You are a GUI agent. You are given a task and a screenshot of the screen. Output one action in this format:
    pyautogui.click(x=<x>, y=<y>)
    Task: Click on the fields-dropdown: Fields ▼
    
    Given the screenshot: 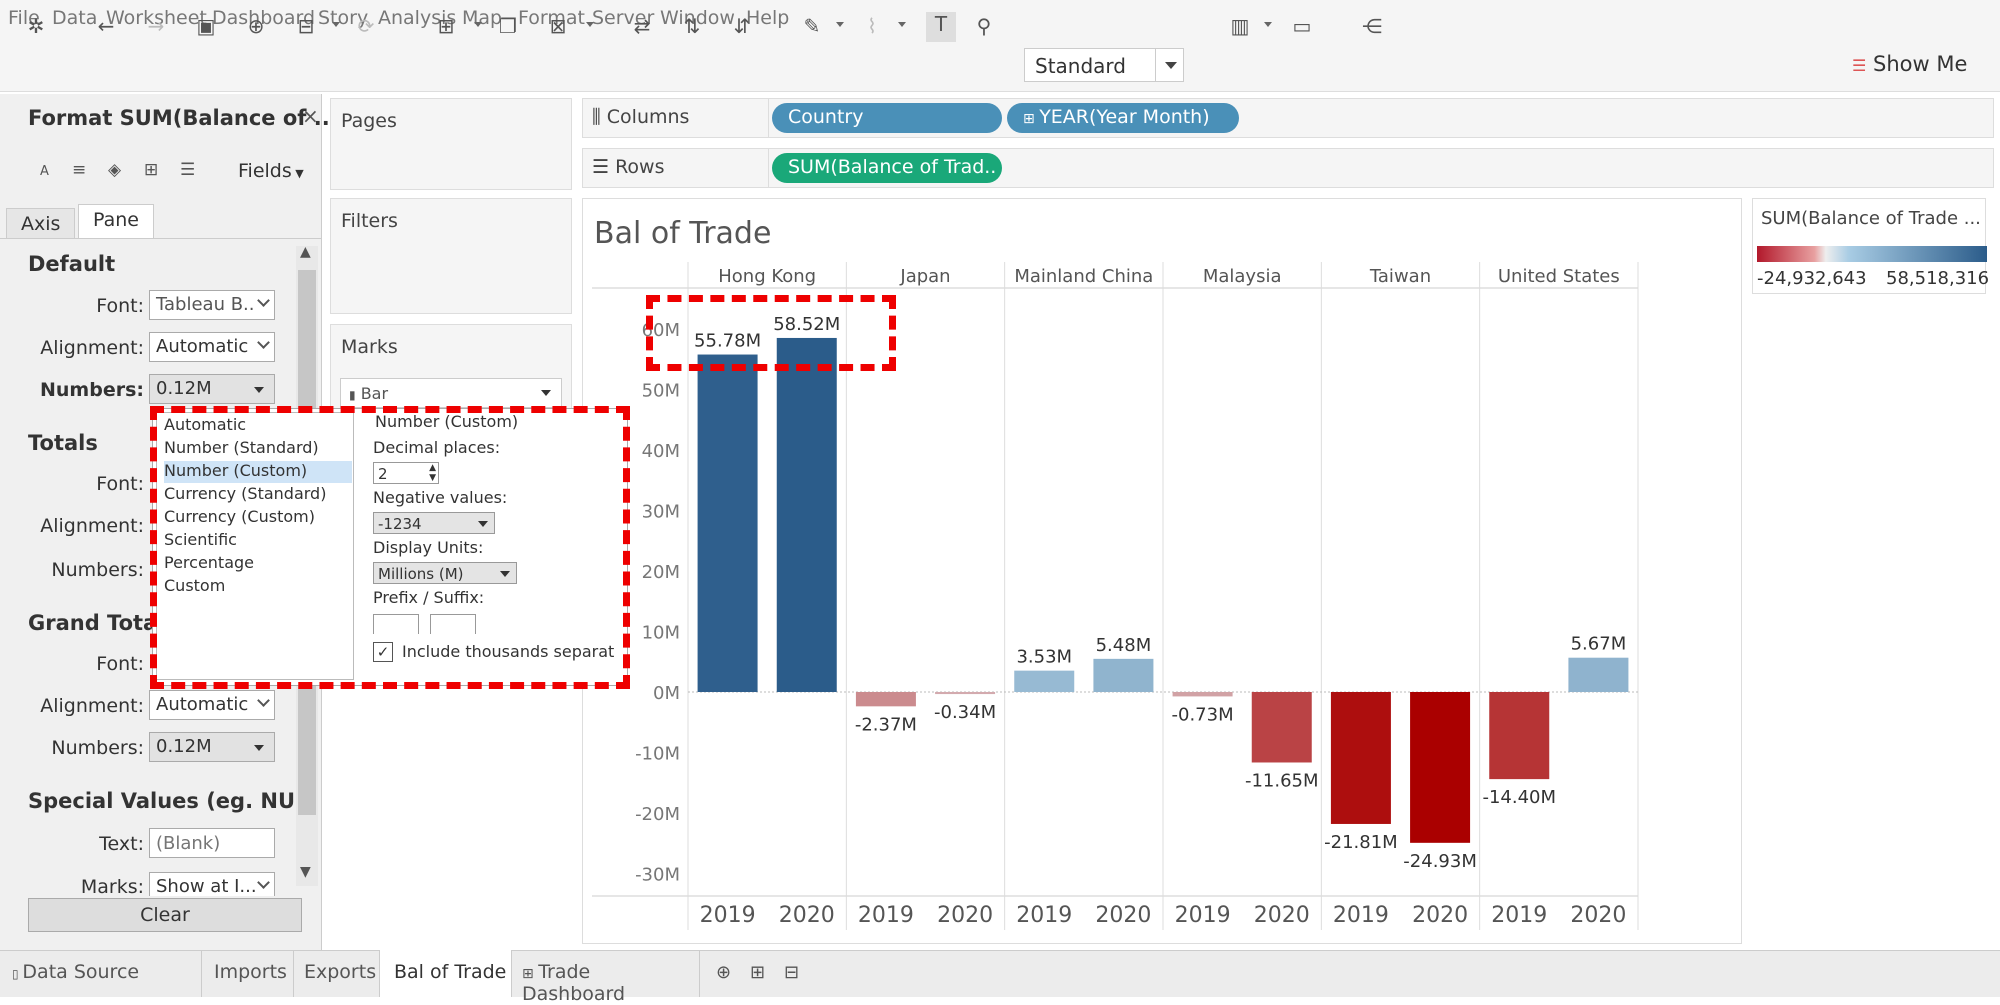 What is the action you would take?
    pyautogui.click(x=271, y=171)
    